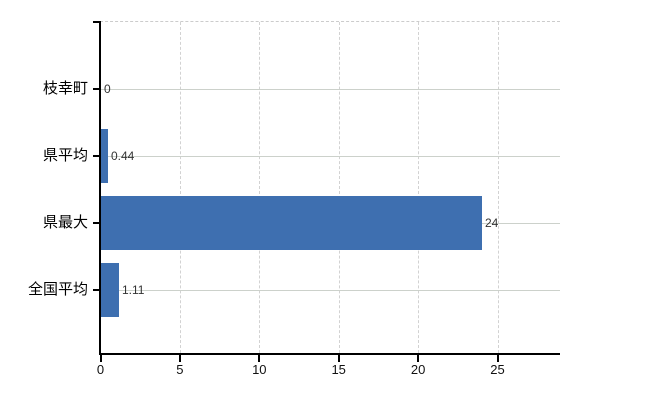 The height and width of the screenshot is (400, 650). Describe the element at coordinates (492, 222) in the screenshot. I see `value-label: 24` at that location.